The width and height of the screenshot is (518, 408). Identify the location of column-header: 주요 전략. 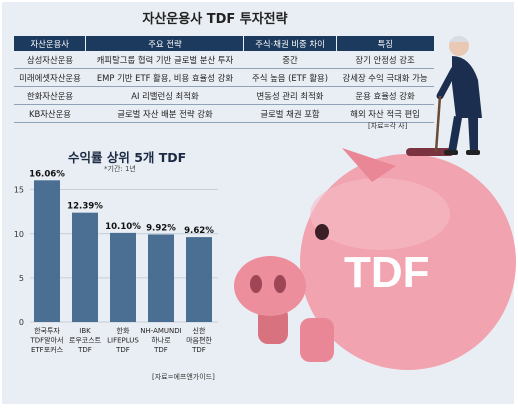
(165, 43).